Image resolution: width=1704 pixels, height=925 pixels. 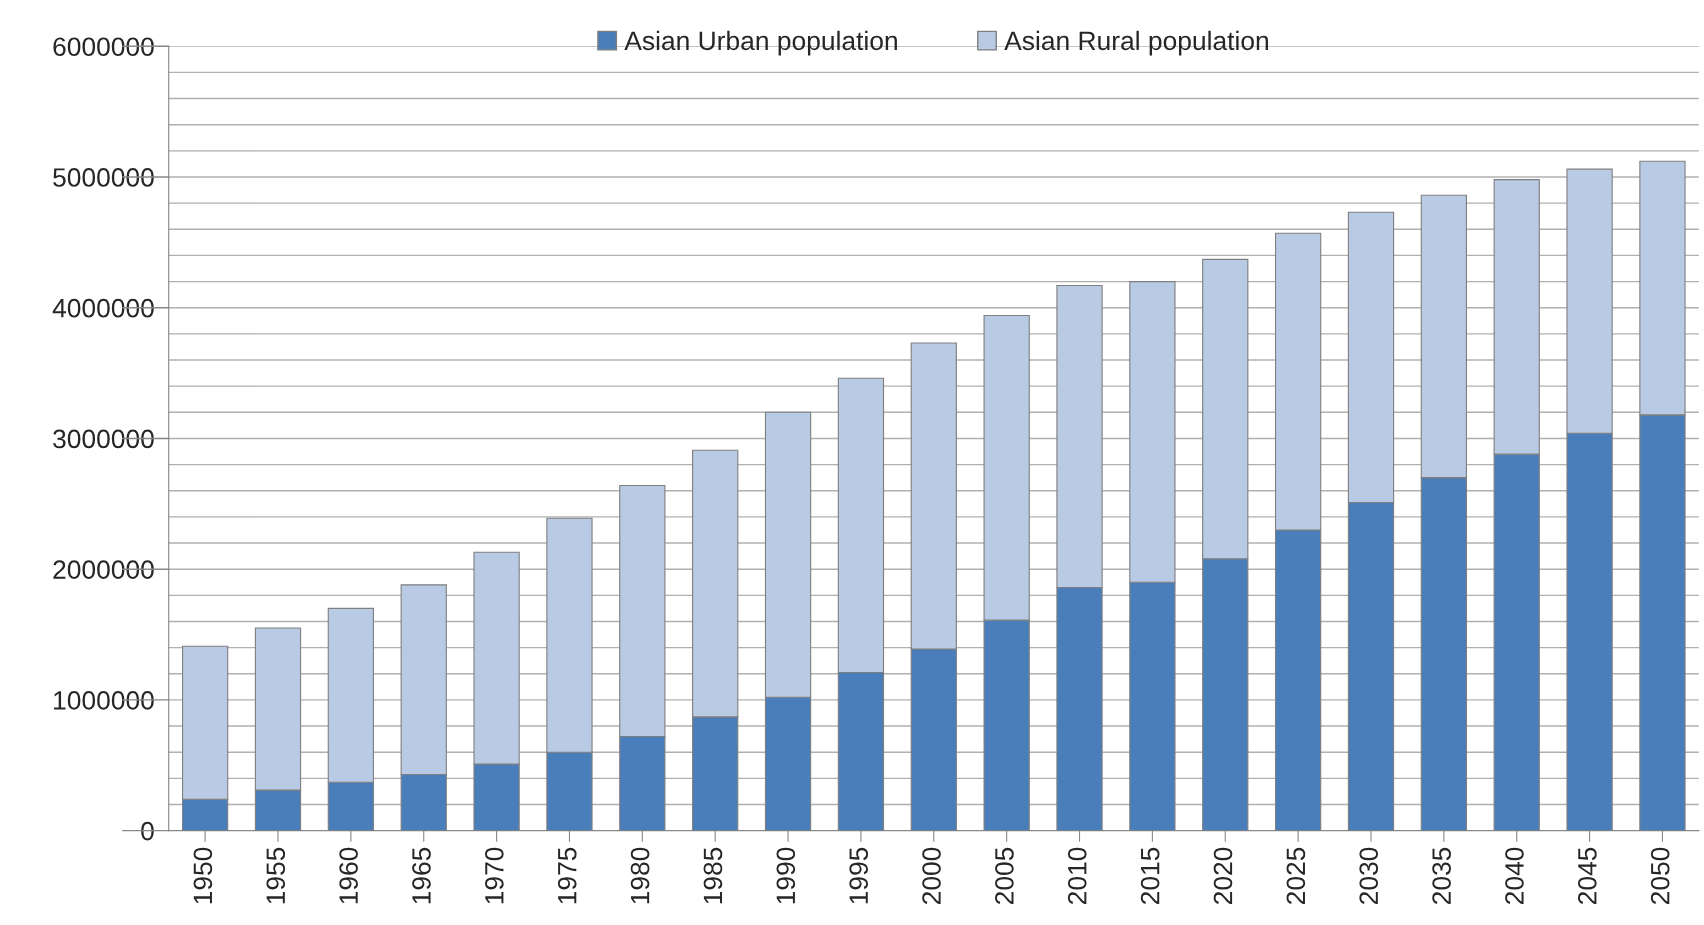 I want to click on y-tick-label: 6000000, so click(x=103, y=47).